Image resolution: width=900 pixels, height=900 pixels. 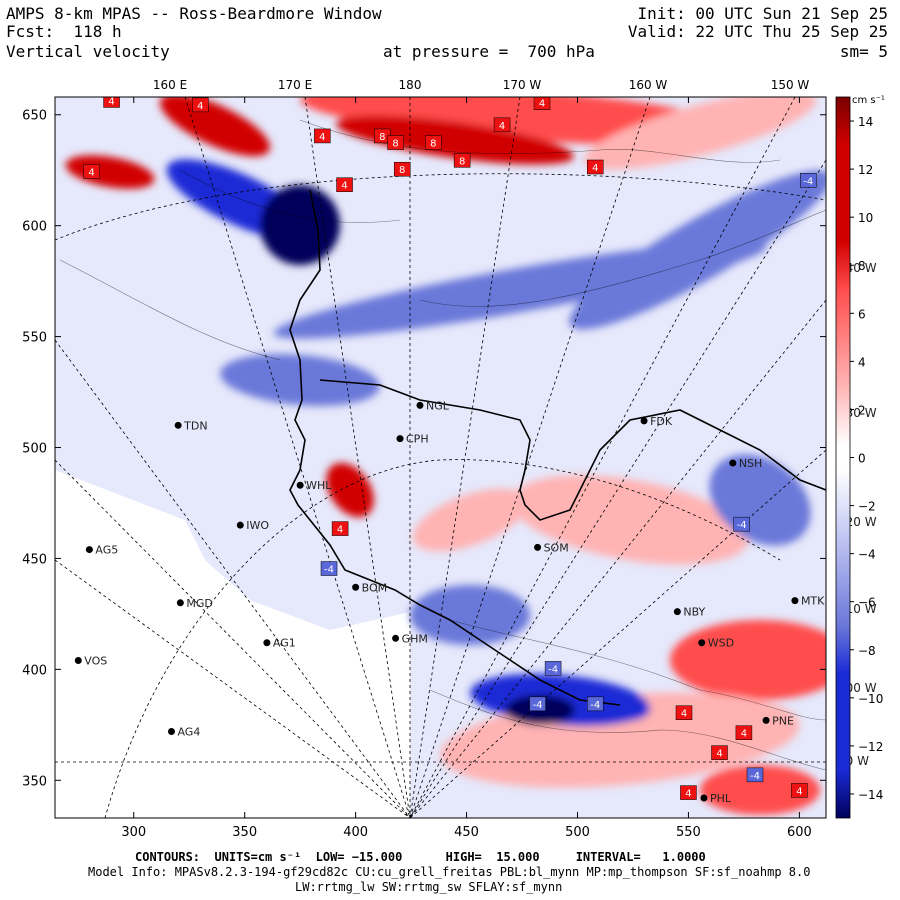 What do you see at coordinates (783, 720) in the screenshot?
I see `station-label: PNE` at bounding box center [783, 720].